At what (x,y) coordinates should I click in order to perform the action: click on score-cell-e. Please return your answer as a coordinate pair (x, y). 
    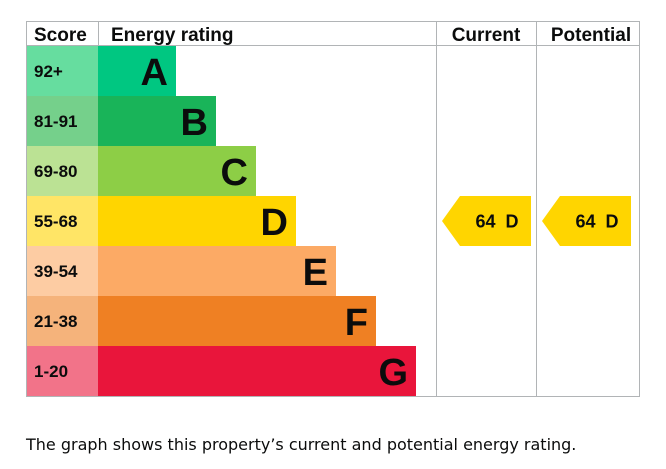
    Looking at the image, I should click on (62, 271).